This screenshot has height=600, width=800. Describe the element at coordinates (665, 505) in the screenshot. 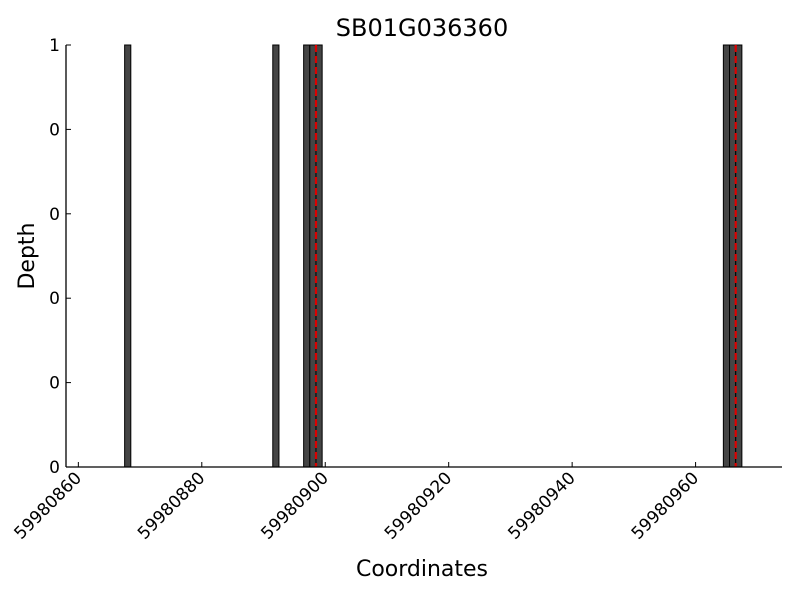

I see `x-tick-label: 59980960` at that location.